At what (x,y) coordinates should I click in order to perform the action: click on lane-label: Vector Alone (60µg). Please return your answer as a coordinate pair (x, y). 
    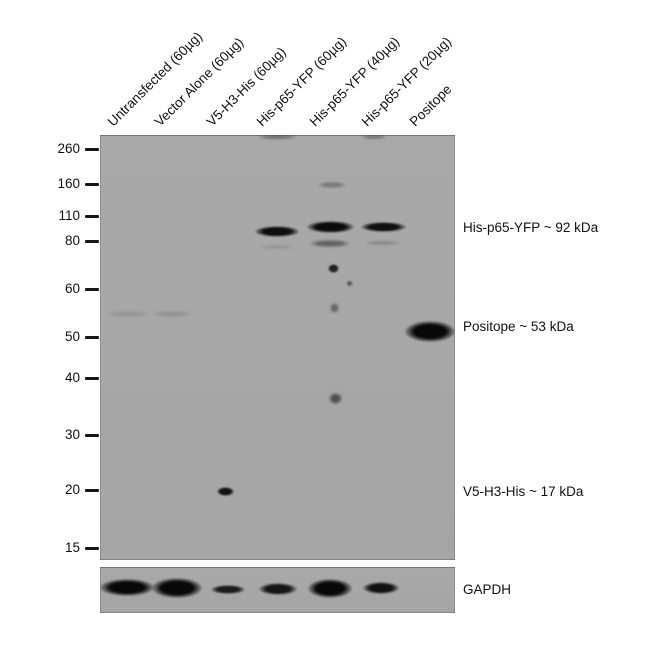
    Looking at the image, I should click on (199, 82).